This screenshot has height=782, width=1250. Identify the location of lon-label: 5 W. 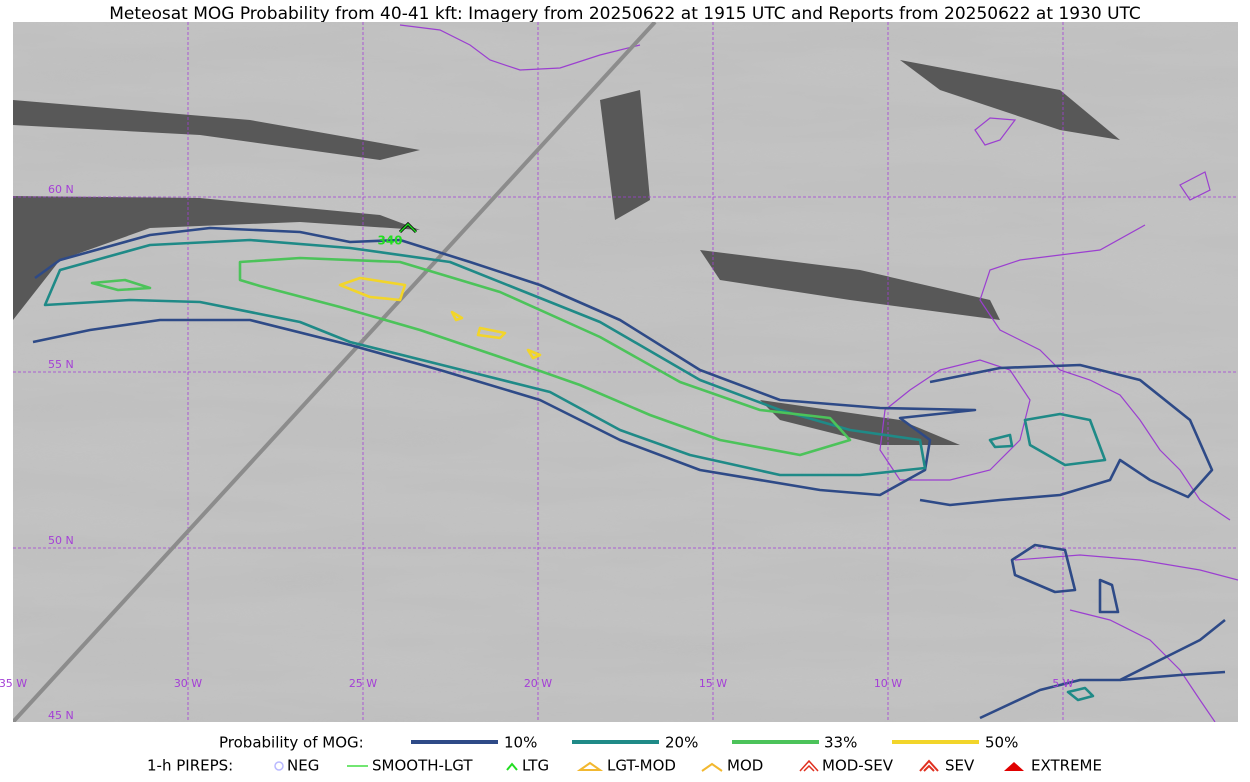
(1062, 683).